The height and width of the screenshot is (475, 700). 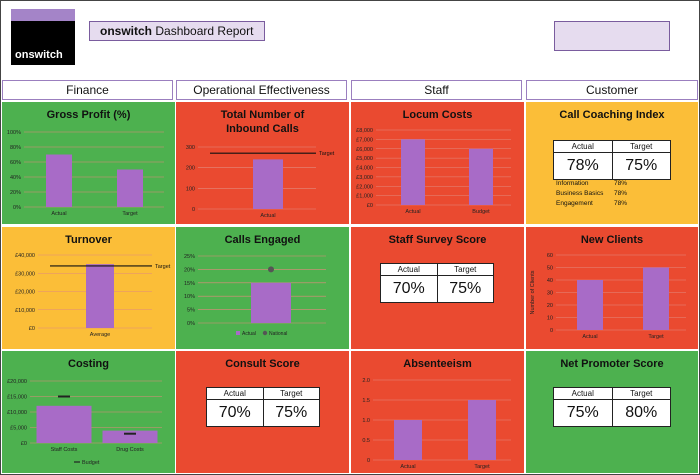 I want to click on y-tick-label: 20, so click(x=550, y=306).